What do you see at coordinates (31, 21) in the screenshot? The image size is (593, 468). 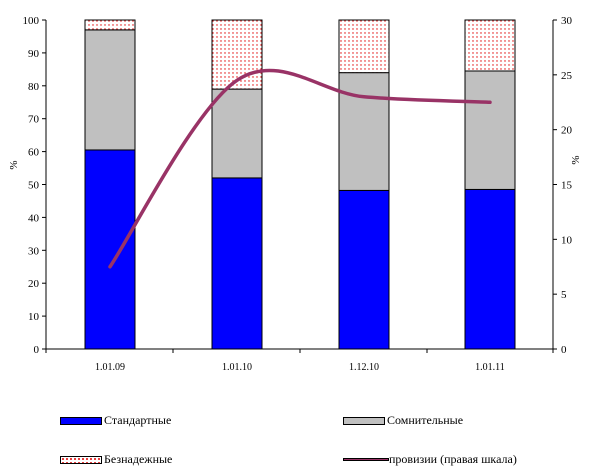 I see `left-tick-label-10: 100` at bounding box center [31, 21].